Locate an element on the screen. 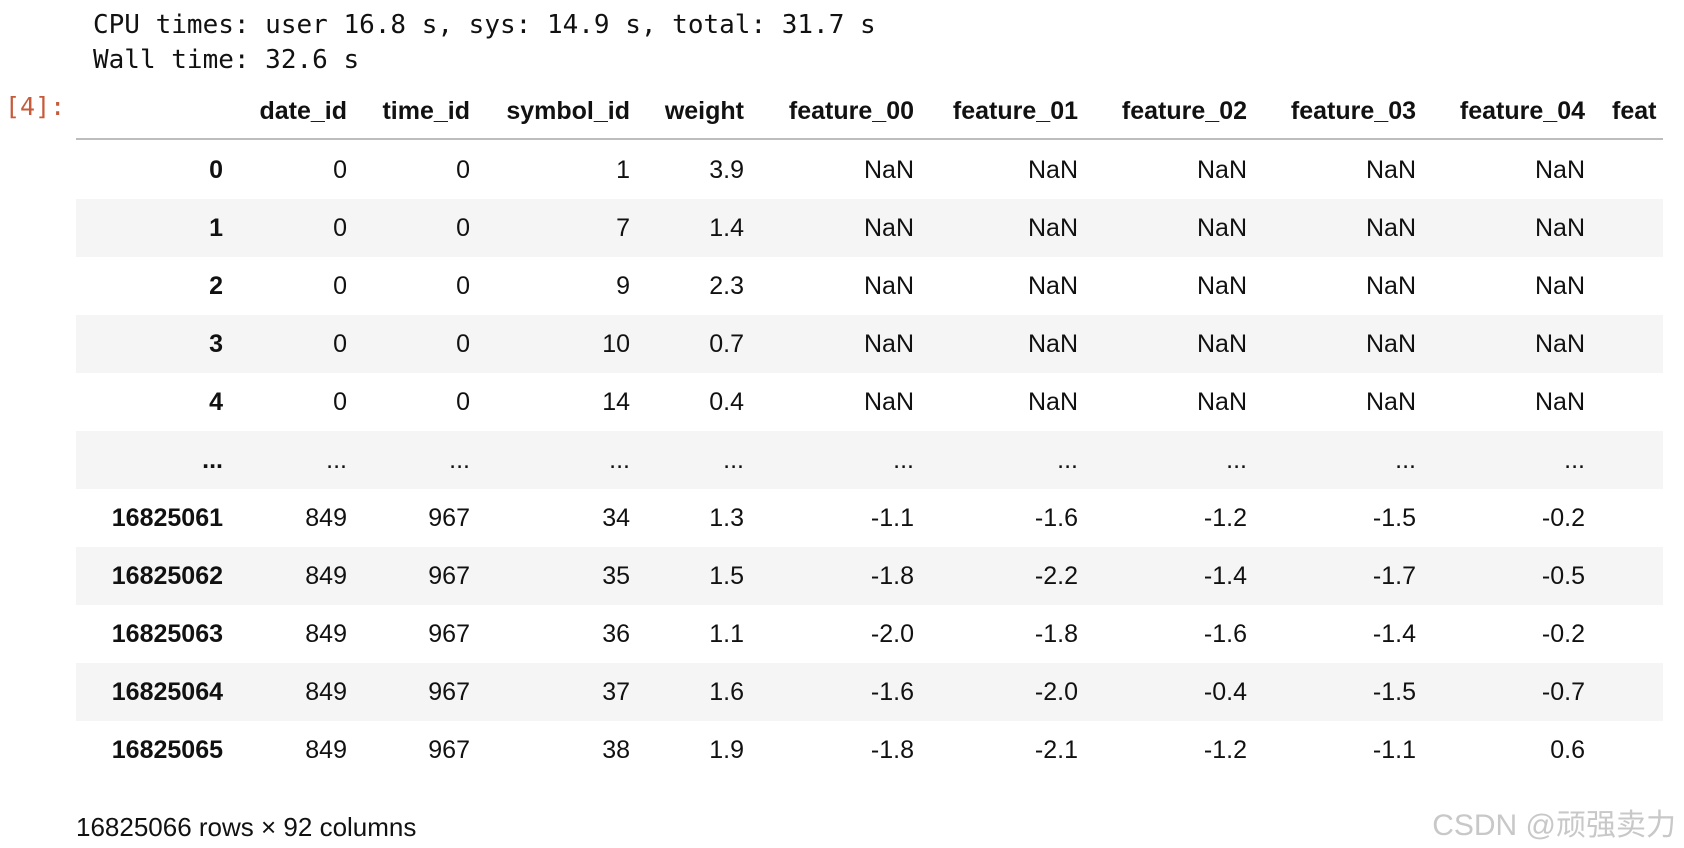 This screenshot has height=848, width=1684. table-cell: 1.3 is located at coordinates (726, 518).